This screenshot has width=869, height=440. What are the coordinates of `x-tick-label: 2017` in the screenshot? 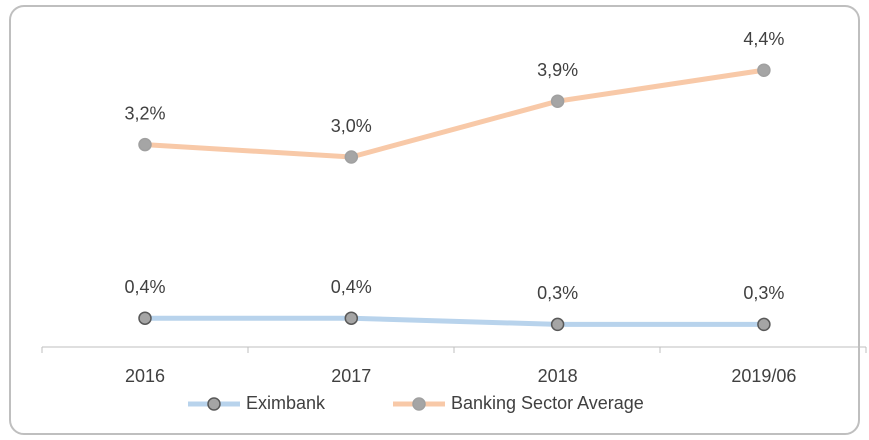 It's located at (351, 376).